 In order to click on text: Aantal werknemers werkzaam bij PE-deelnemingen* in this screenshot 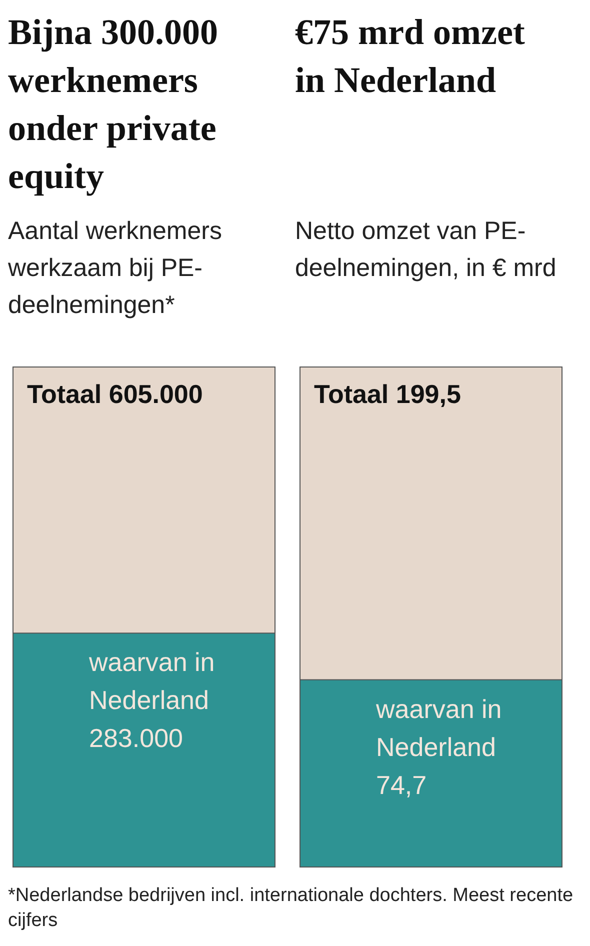, I will do `click(115, 268)`.